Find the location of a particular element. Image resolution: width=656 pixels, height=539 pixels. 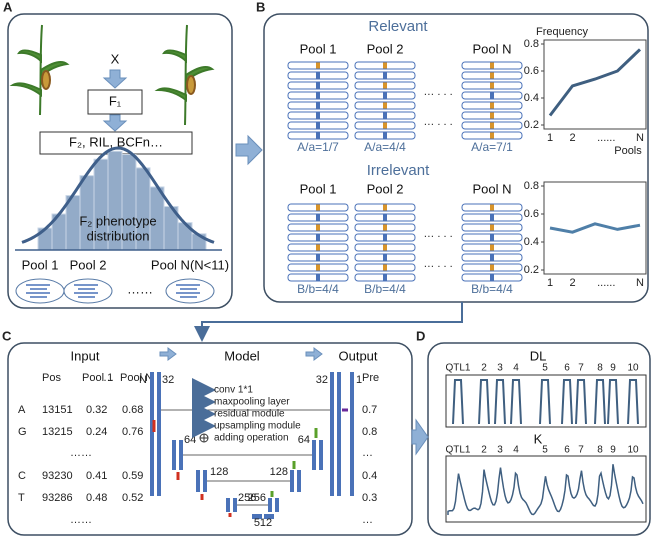

pool-label: Pool 2 is located at coordinates (88, 264).